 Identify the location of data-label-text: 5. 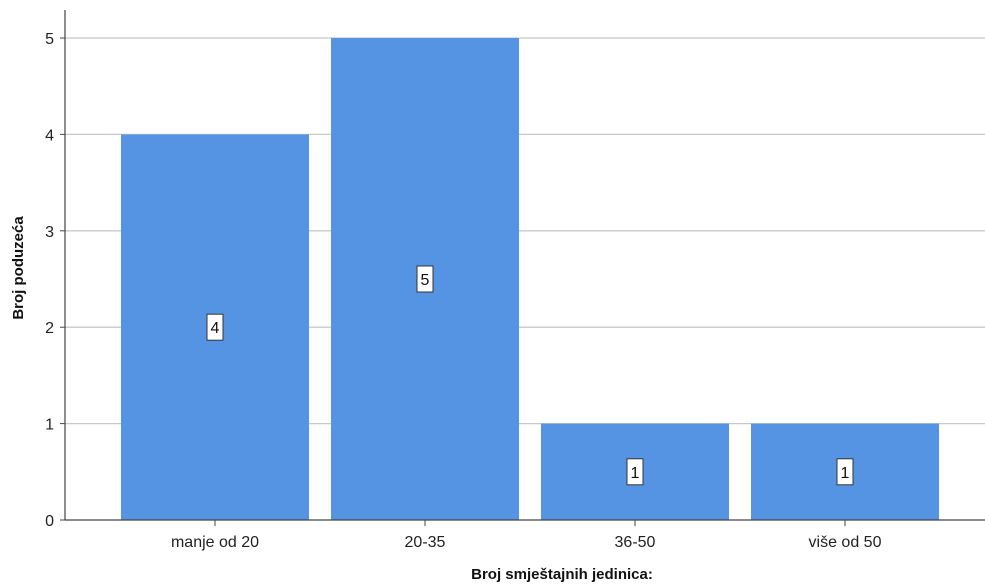
(425, 280).